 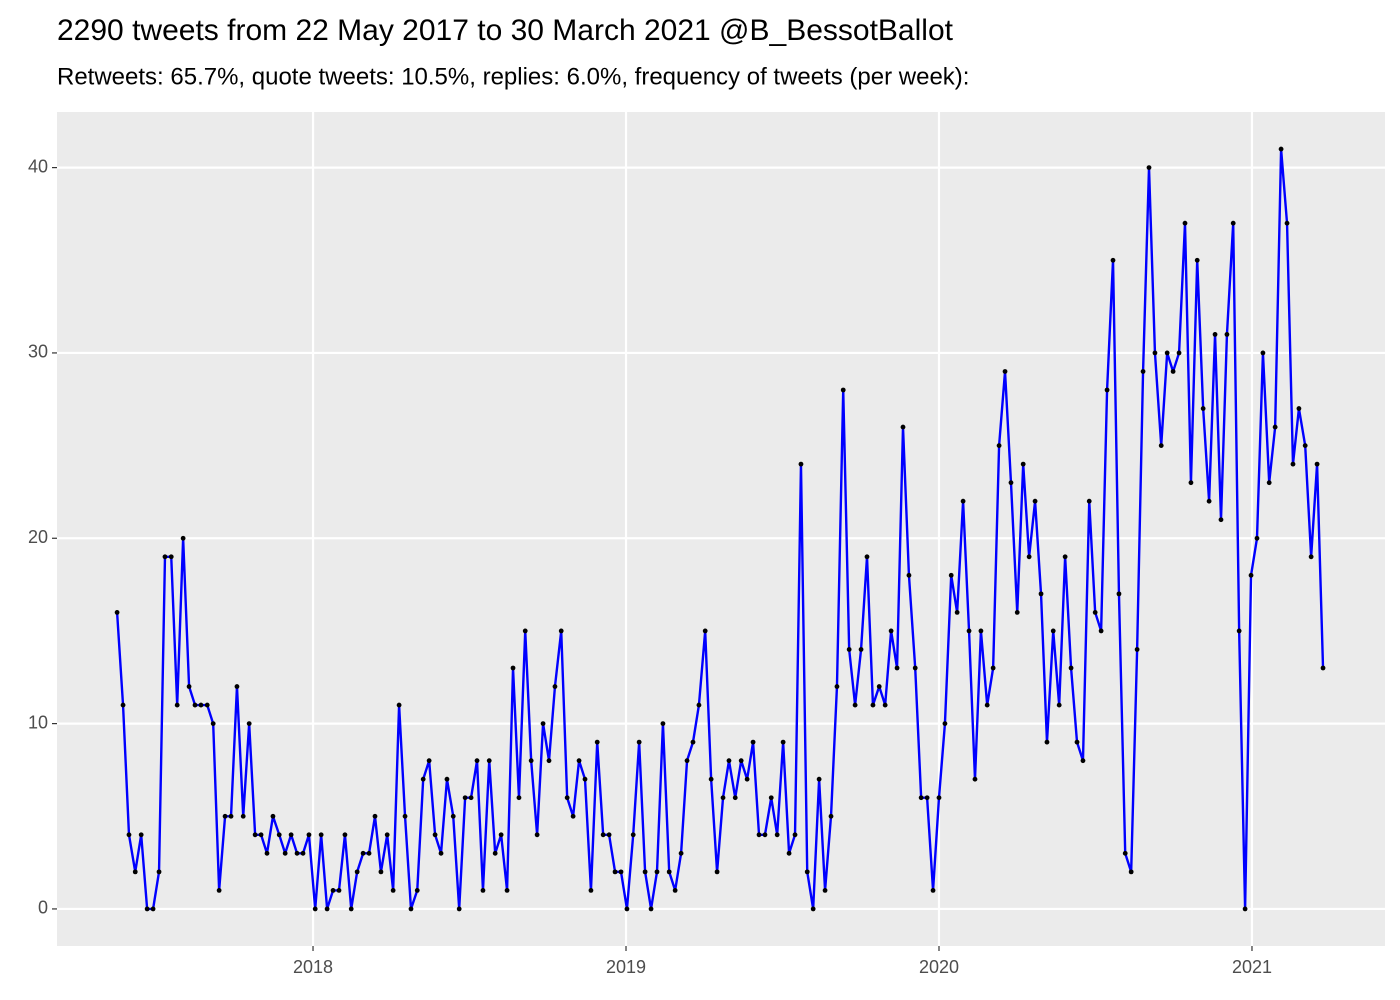 What do you see at coordinates (43, 908) in the screenshot?
I see `y-tick-label: 0` at bounding box center [43, 908].